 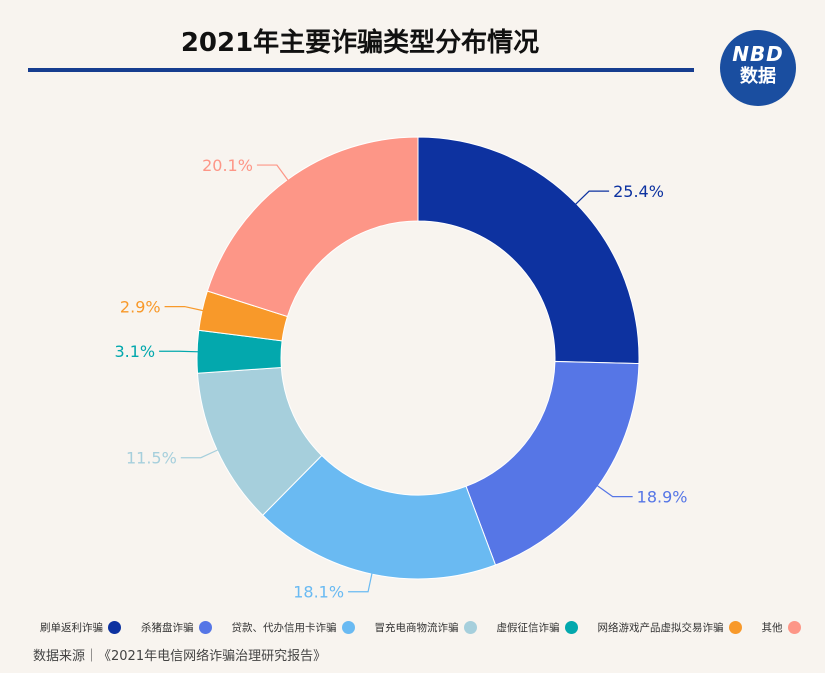 What do you see at coordinates (318, 592) in the screenshot?
I see `slice-label-3: 18.1%` at bounding box center [318, 592].